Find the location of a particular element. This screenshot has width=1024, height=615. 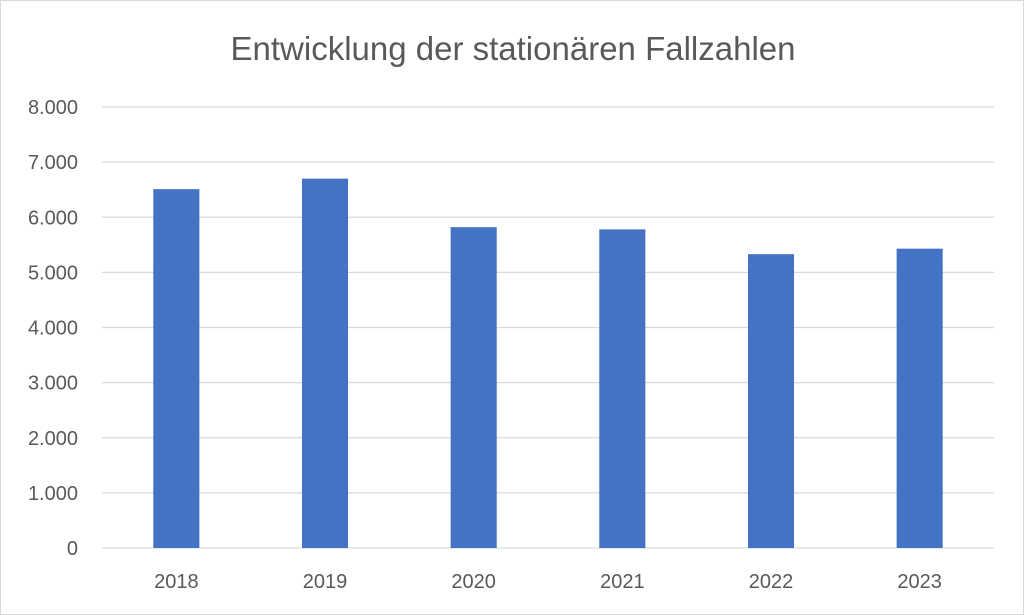

x-tick-label-2022: 2022 is located at coordinates (771, 582).